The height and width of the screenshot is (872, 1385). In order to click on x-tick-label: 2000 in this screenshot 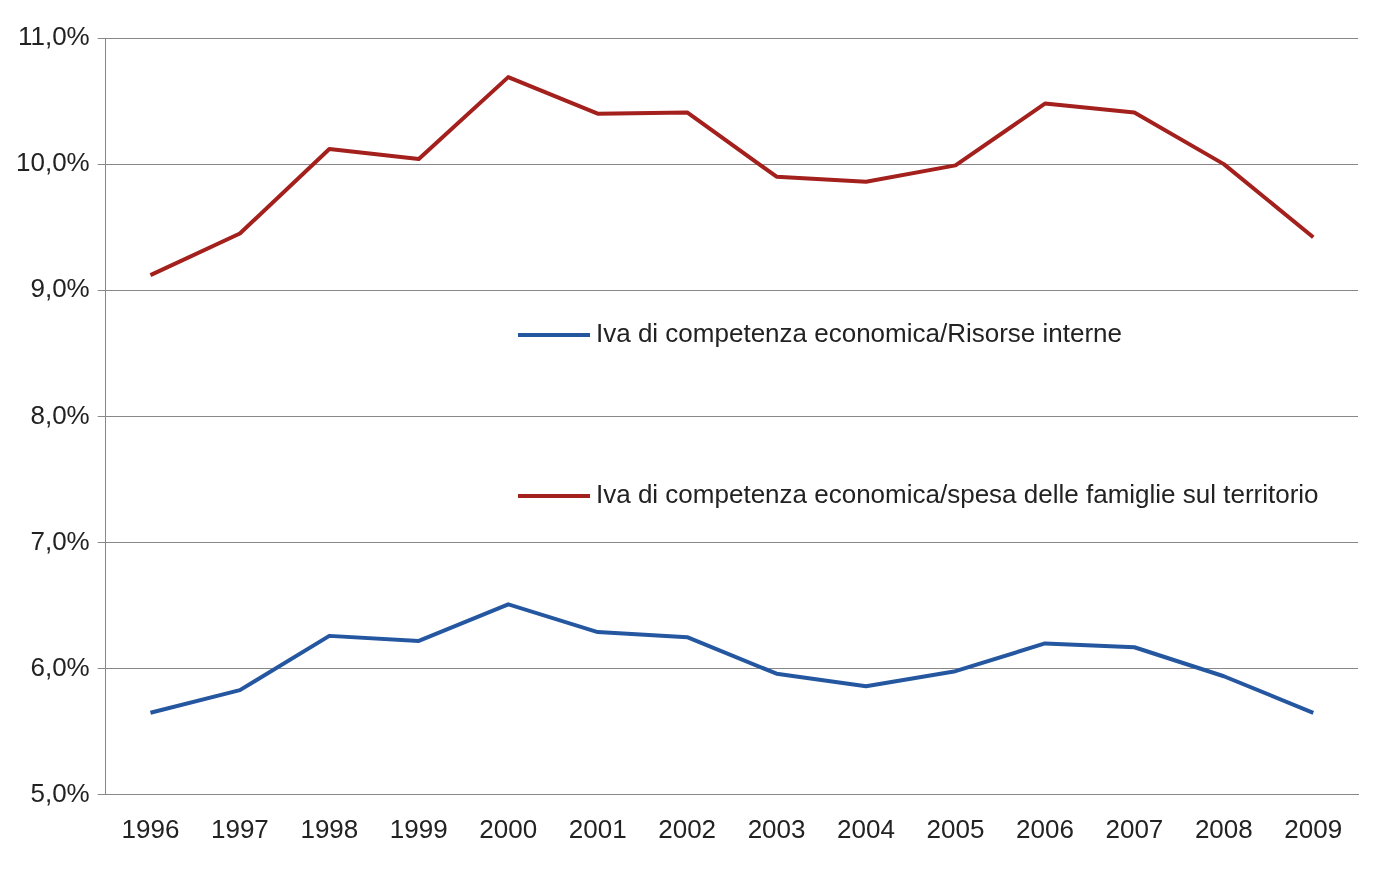, I will do `click(508, 828)`.